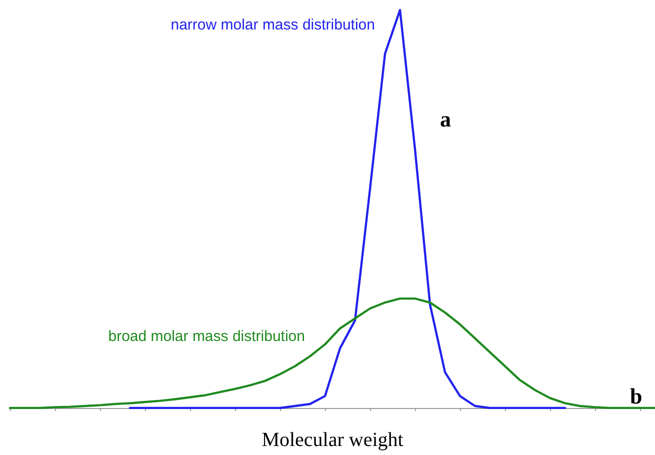 The image size is (655, 455). What do you see at coordinates (333, 440) in the screenshot?
I see `x-axis-title: Molecular weight` at bounding box center [333, 440].